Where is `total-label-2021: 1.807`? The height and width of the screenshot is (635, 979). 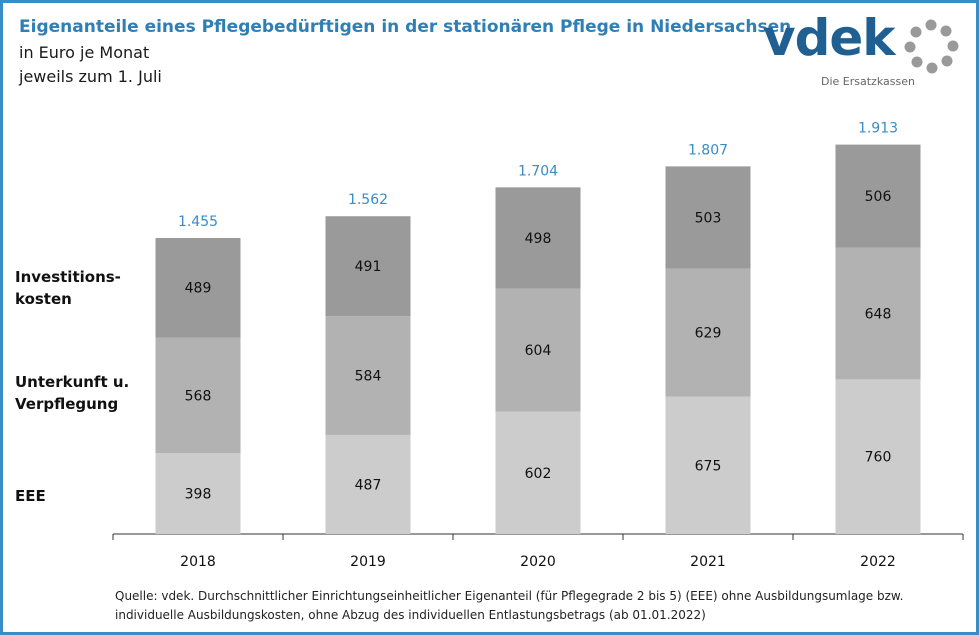
total-label-2021: 1.807 is located at coordinates (708, 150).